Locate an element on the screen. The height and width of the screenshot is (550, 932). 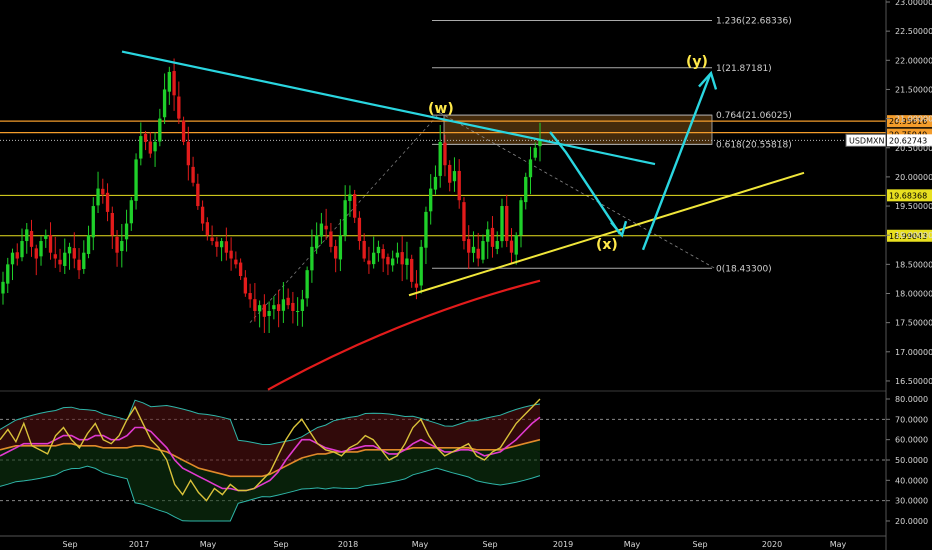
osc-tick-label: 70.0000 is located at coordinates (911, 419).